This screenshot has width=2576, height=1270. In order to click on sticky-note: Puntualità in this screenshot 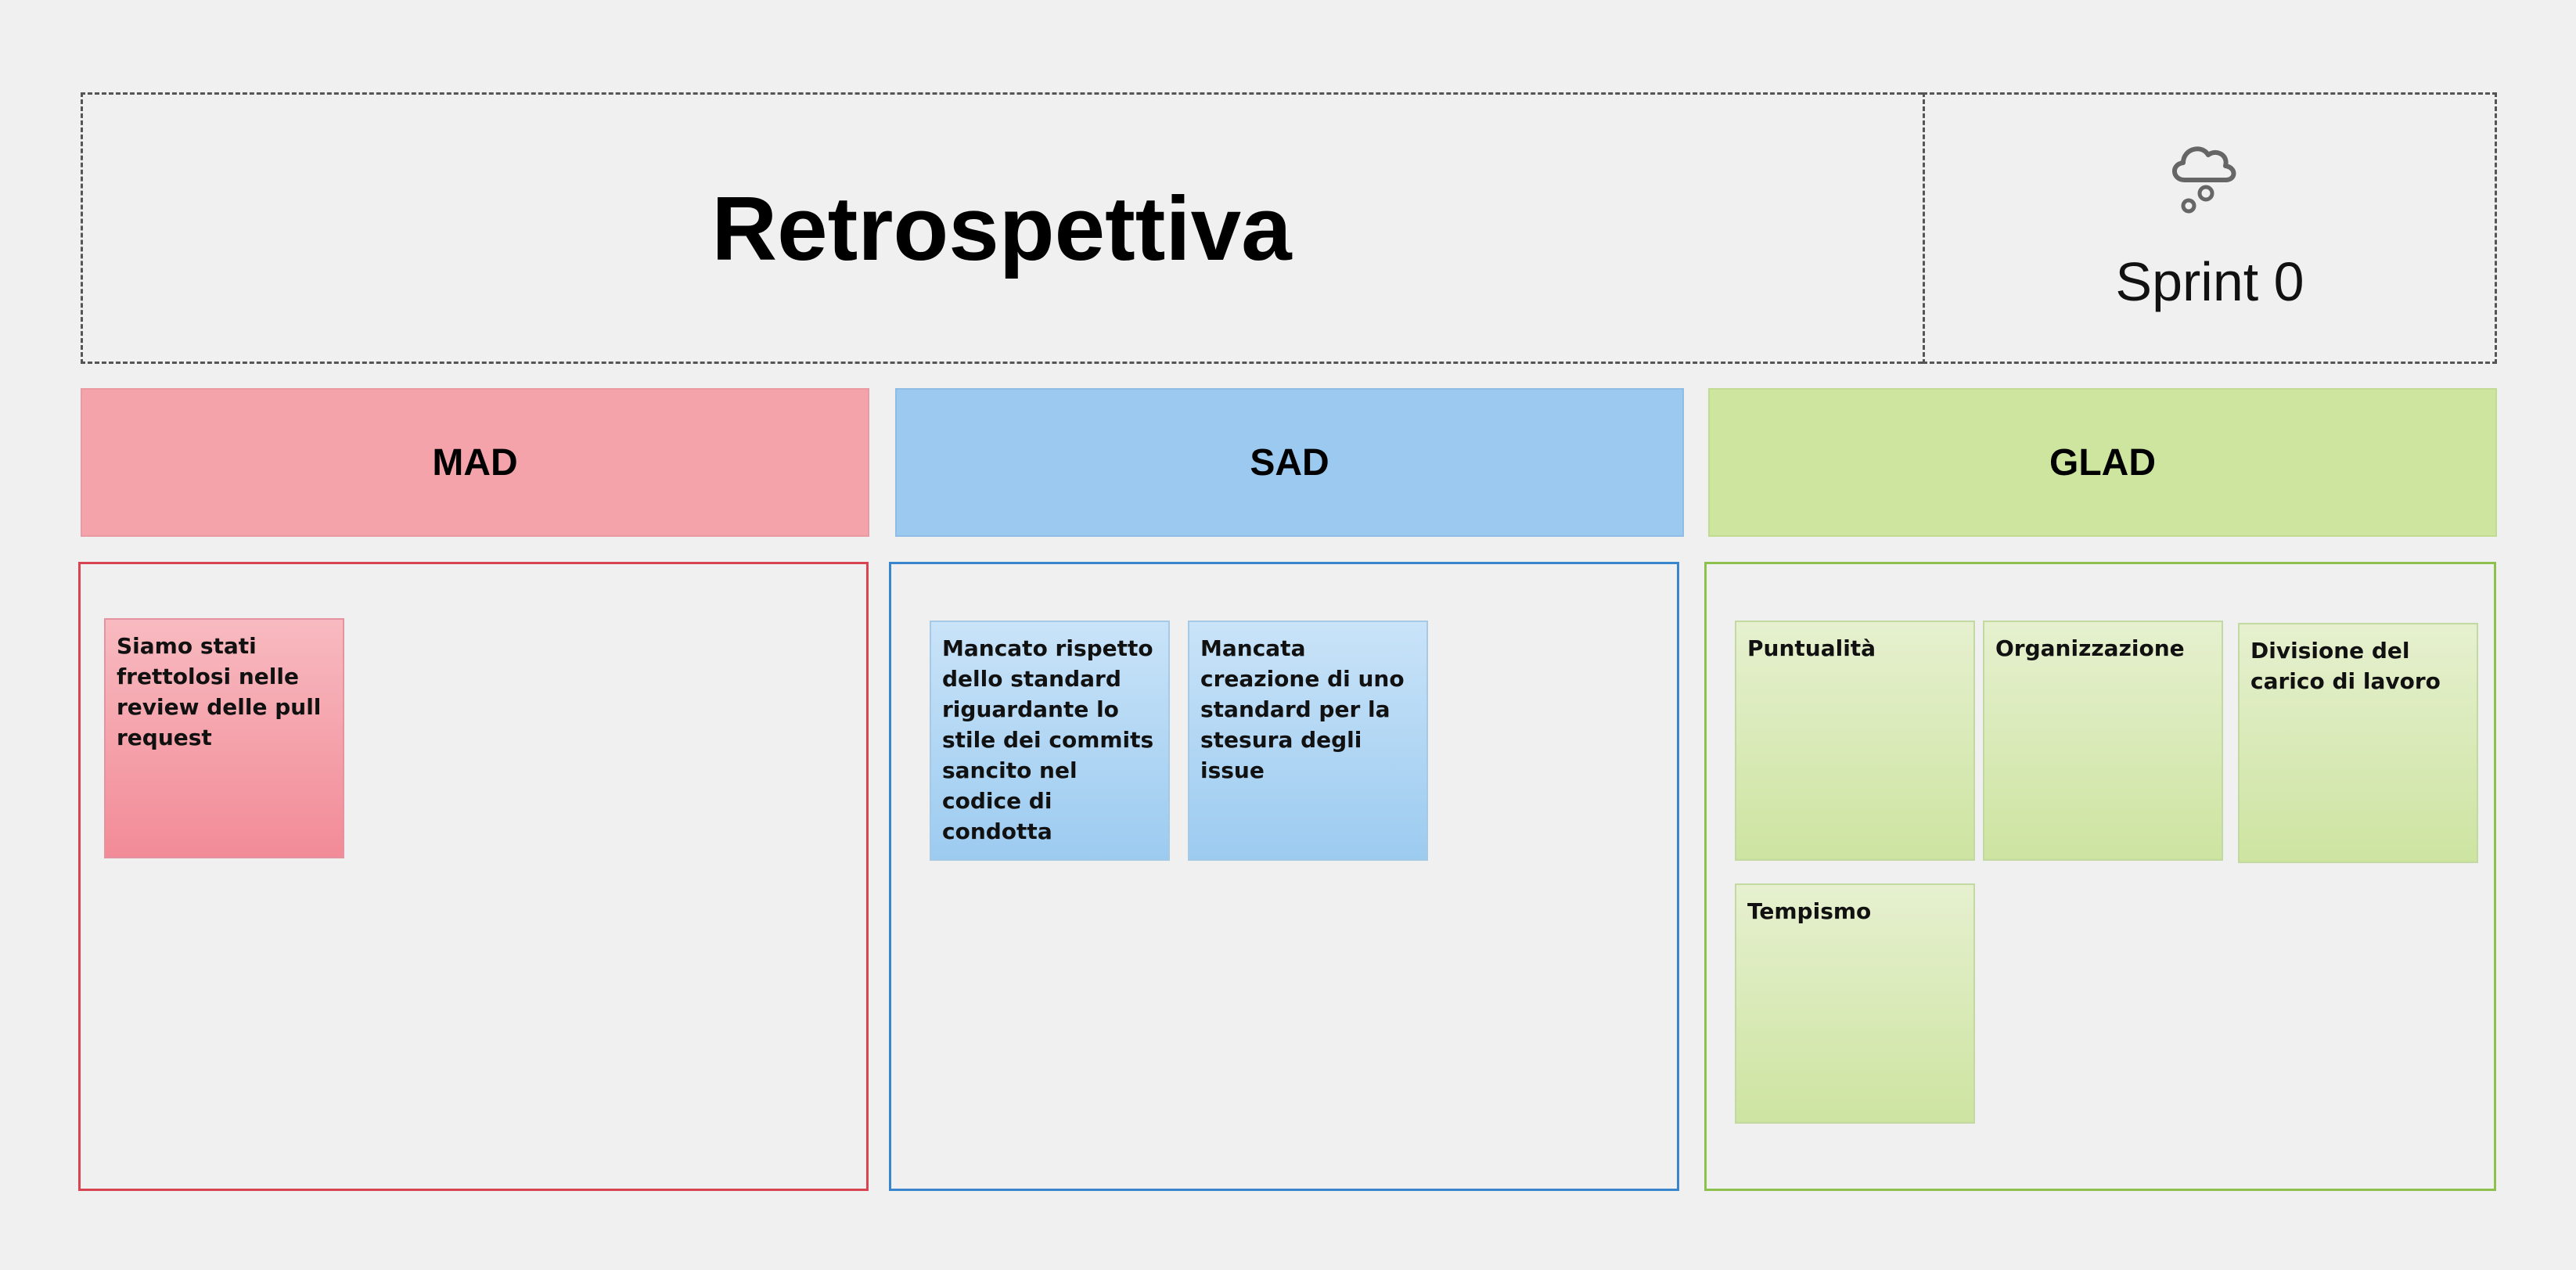, I will do `click(1855, 741)`.